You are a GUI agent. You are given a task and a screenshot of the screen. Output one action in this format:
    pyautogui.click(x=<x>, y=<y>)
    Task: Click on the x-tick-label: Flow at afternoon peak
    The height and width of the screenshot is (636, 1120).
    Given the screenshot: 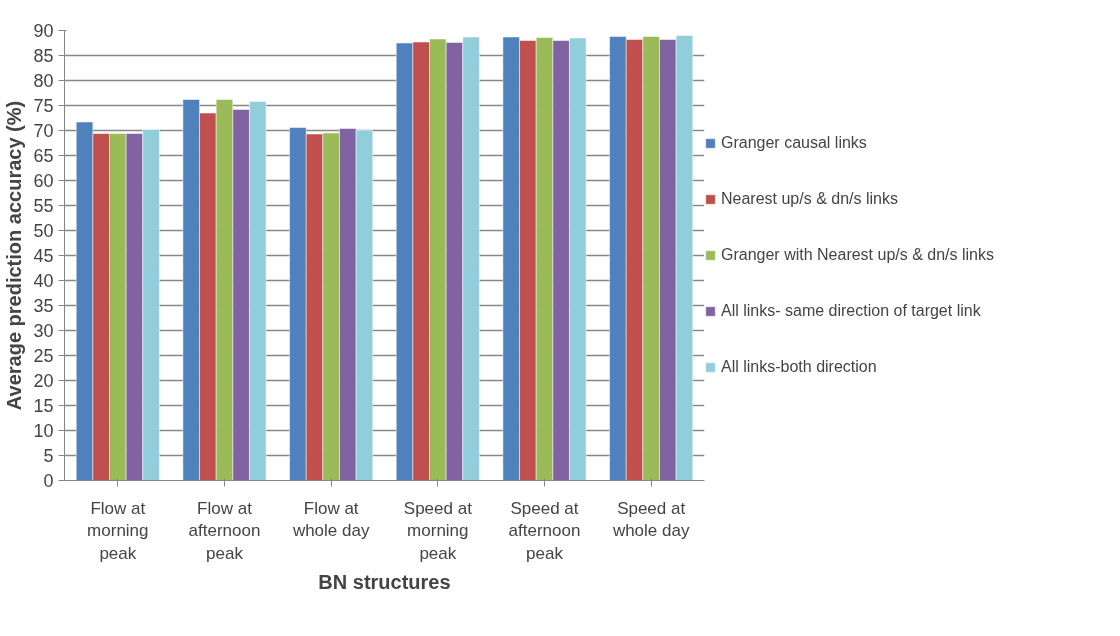 What is the action you would take?
    pyautogui.click(x=224, y=531)
    